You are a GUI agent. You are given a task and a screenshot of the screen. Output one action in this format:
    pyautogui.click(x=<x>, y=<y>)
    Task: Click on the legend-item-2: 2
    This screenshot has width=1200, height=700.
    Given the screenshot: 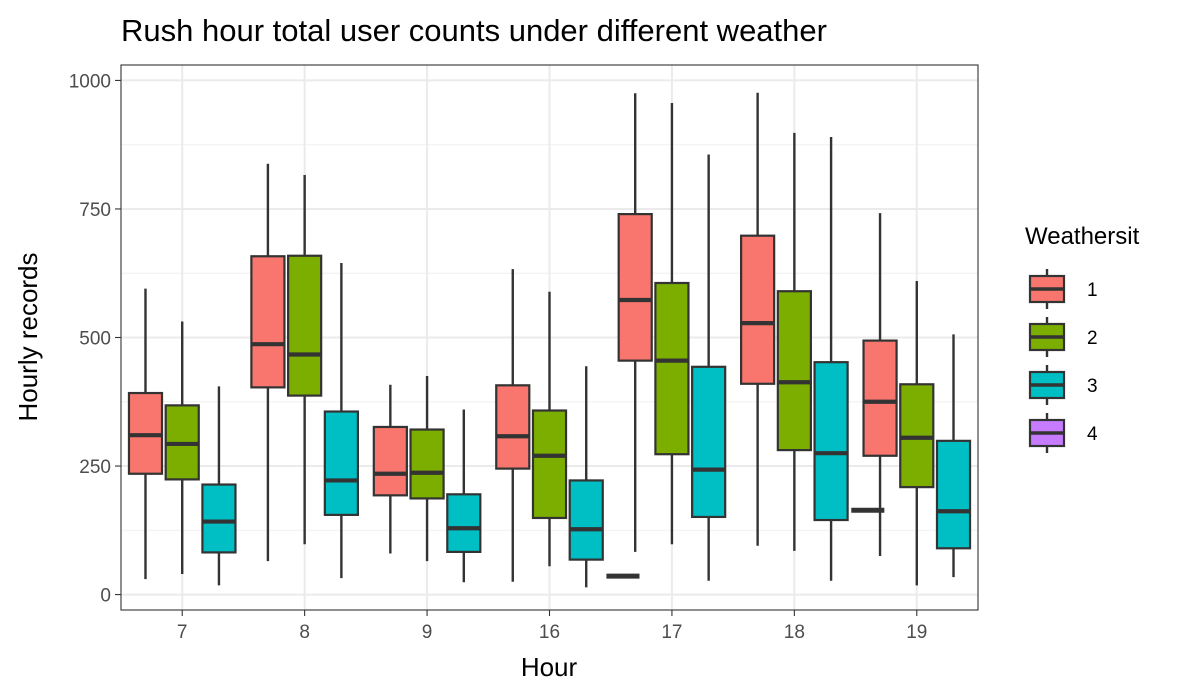 What is the action you would take?
    pyautogui.click(x=1063, y=337)
    